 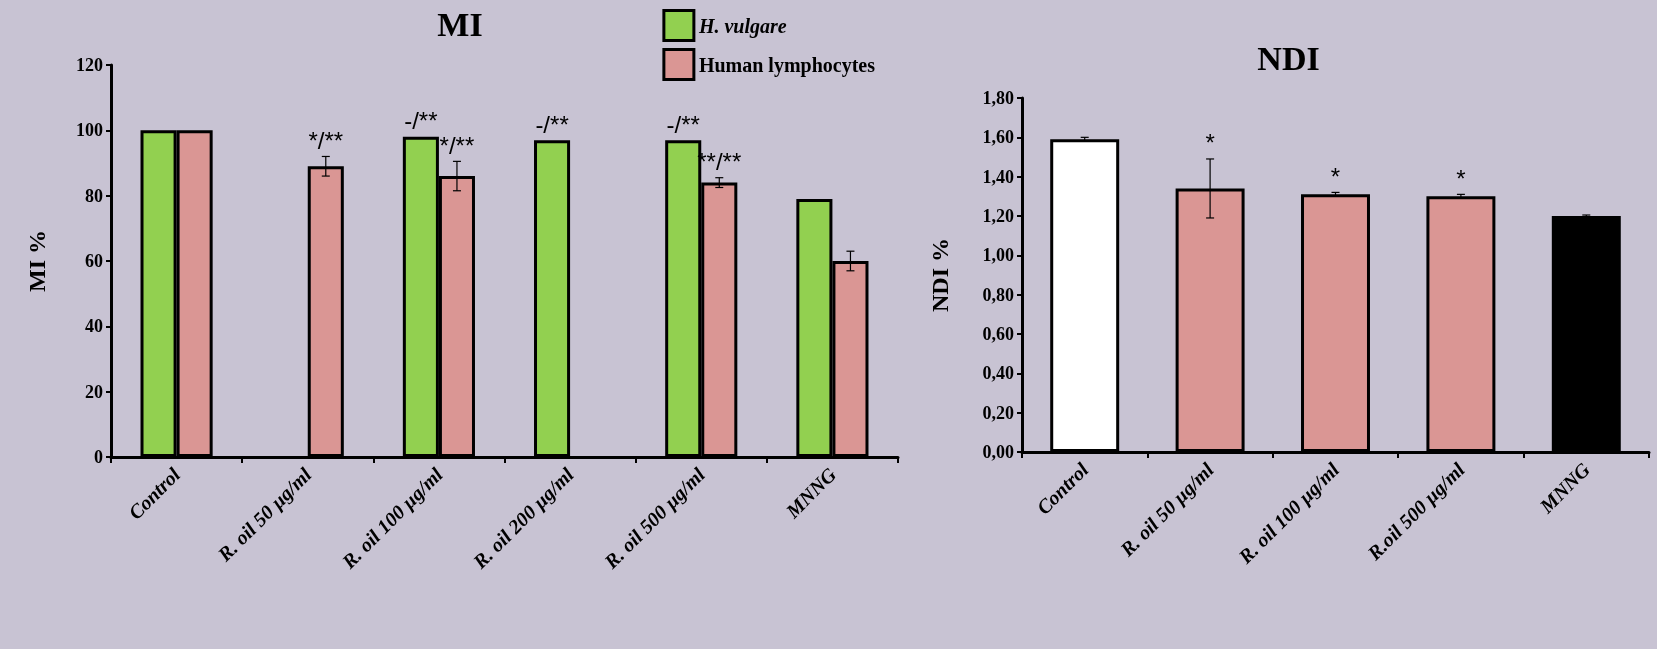 What do you see at coordinates (998, 255) in the screenshot?
I see `y-tick-label: 1,00` at bounding box center [998, 255].